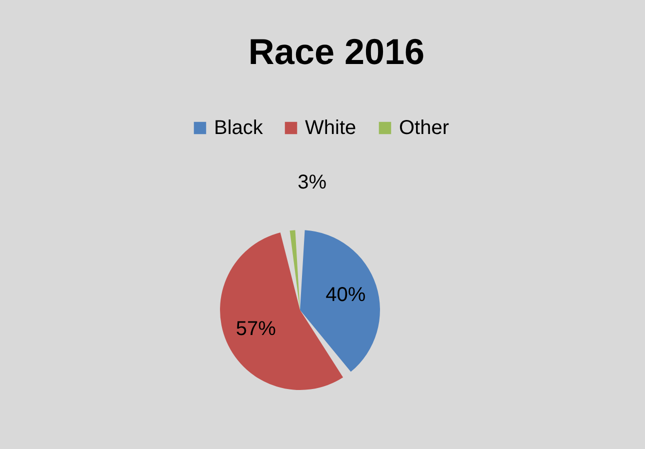  I want to click on data-label: 57%, so click(256, 329).